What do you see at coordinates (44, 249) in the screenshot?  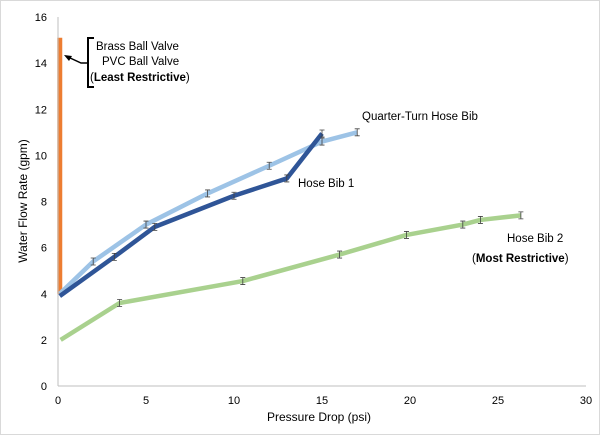 I see `y-tick-label: 6` at bounding box center [44, 249].